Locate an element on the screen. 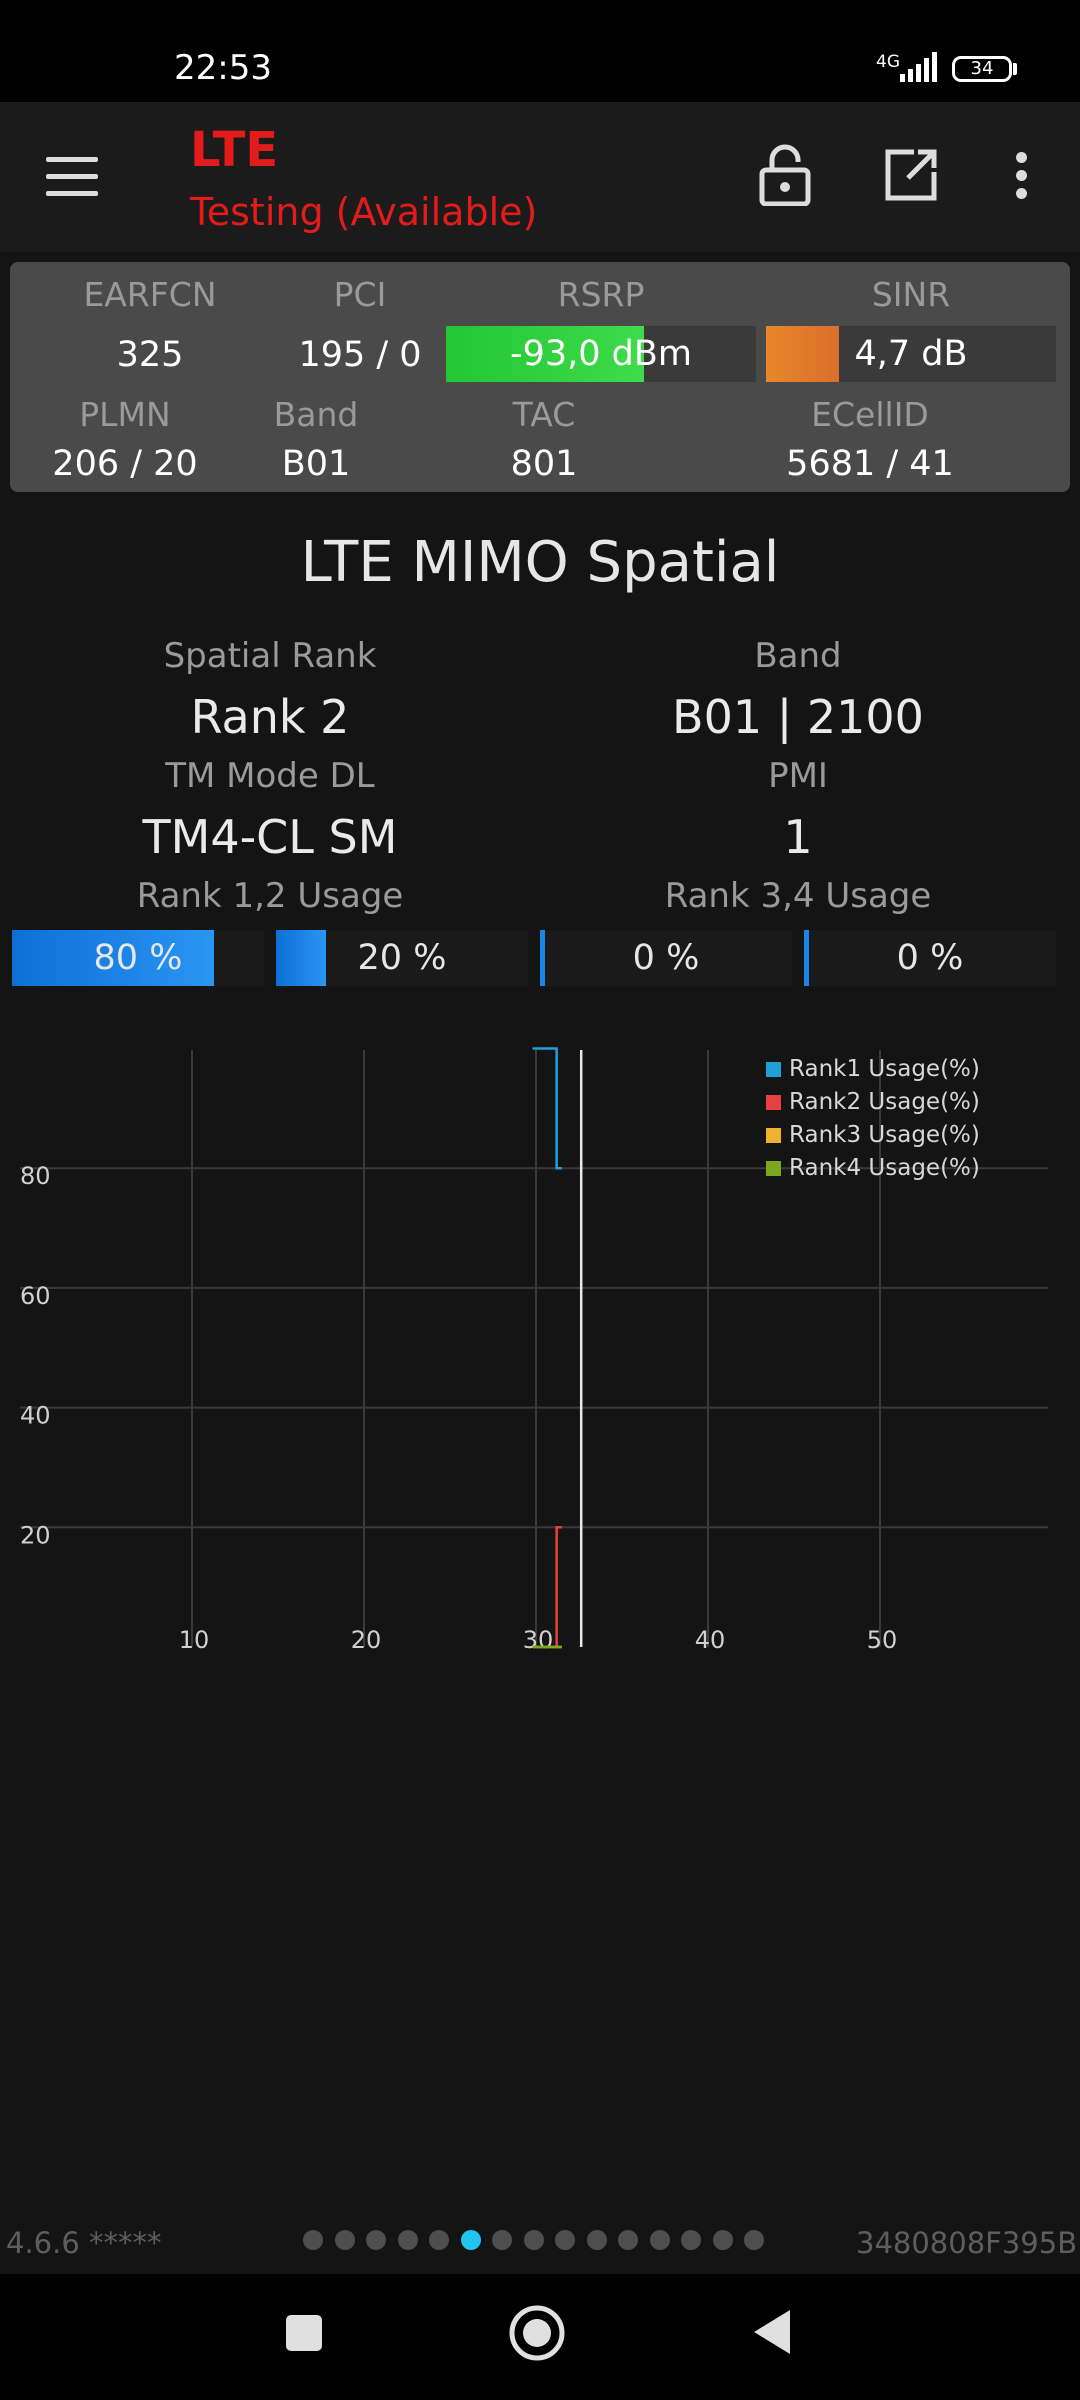 This screenshot has width=1080, height=2400. app-version: 4.6.6 ***** is located at coordinates (84, 2243).